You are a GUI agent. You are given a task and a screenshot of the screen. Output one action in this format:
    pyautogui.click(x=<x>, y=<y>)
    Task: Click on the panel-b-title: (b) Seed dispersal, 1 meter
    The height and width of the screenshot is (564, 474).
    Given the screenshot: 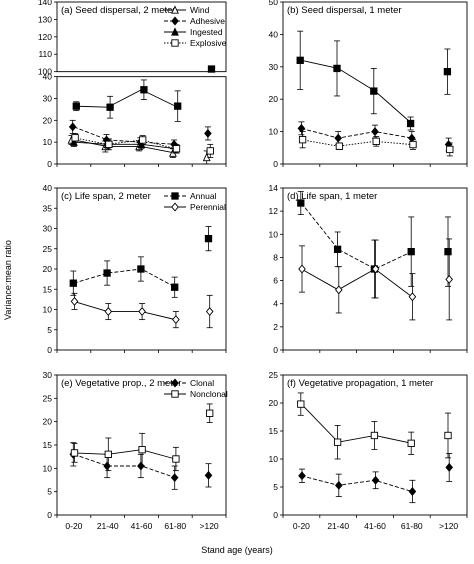 What is the action you would take?
    pyautogui.click(x=344, y=10)
    